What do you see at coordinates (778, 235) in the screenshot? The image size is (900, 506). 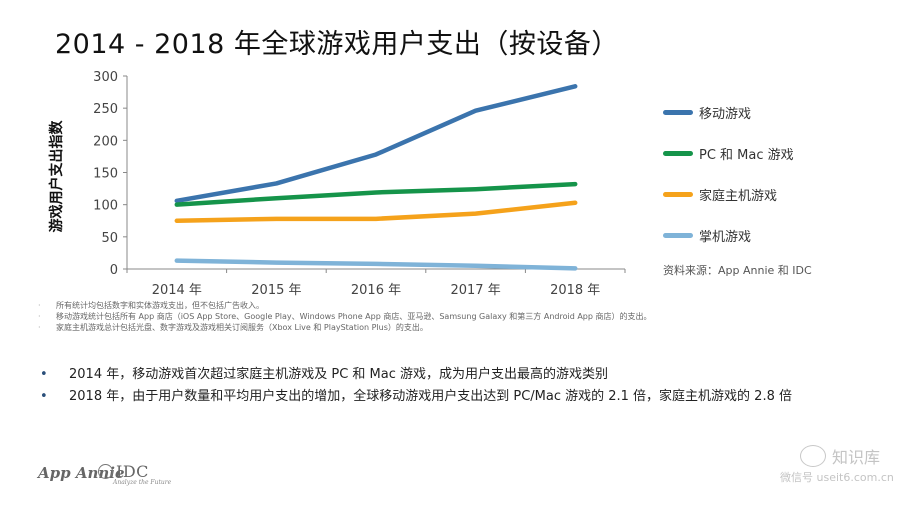 I see `legend-item: 掌机游戏` at bounding box center [778, 235].